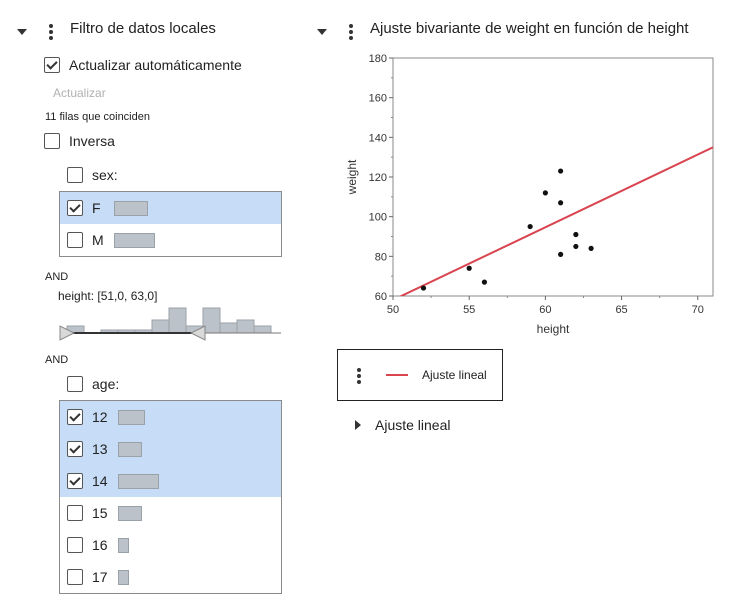 This screenshot has height=605, width=729. I want to click on item-label: 13, so click(100, 449).